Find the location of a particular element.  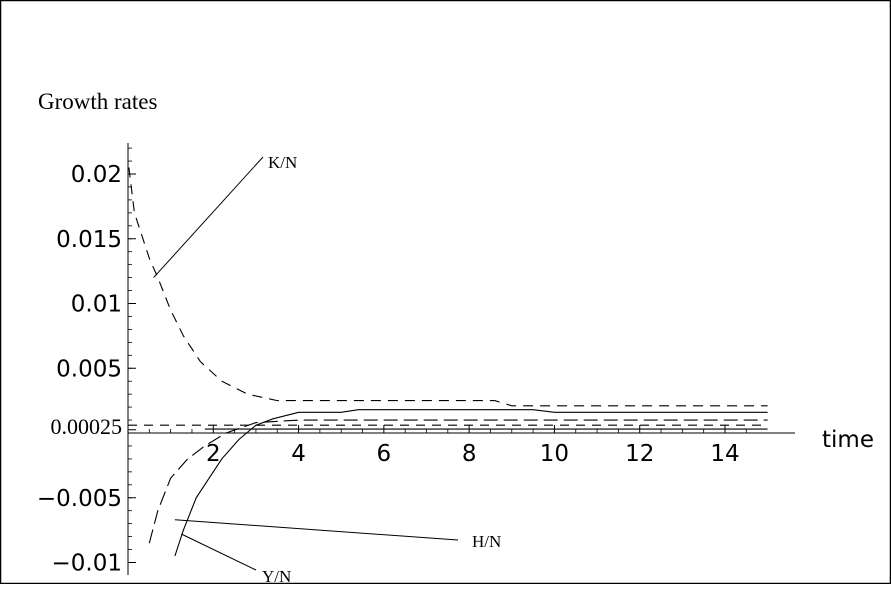

x-tick-label: 6 is located at coordinates (384, 454).